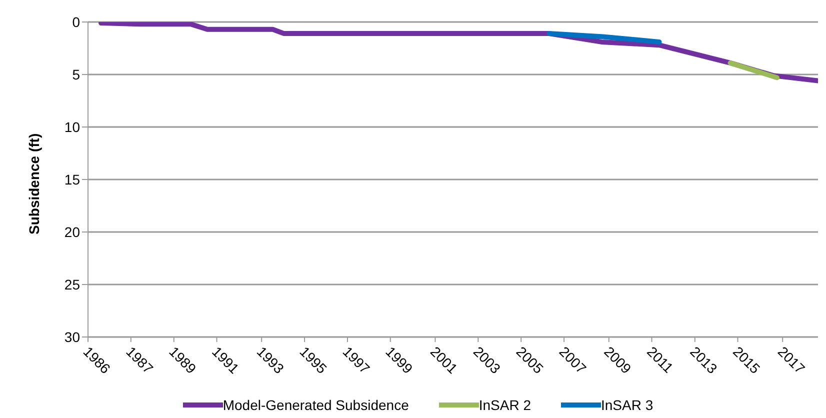 Image resolution: width=826 pixels, height=418 pixels. I want to click on legend-label: InSAR 2, so click(504, 405).